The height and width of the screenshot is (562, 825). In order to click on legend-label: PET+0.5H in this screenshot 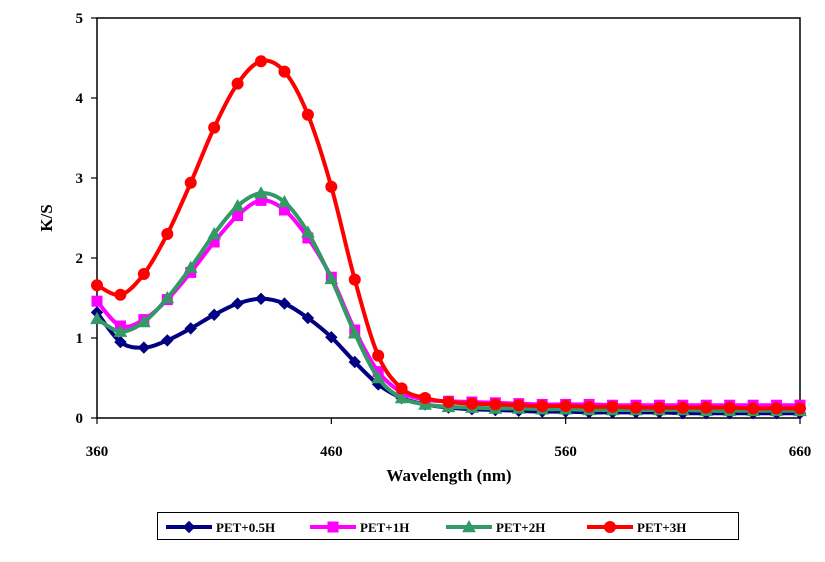, I will do `click(245, 527)`.